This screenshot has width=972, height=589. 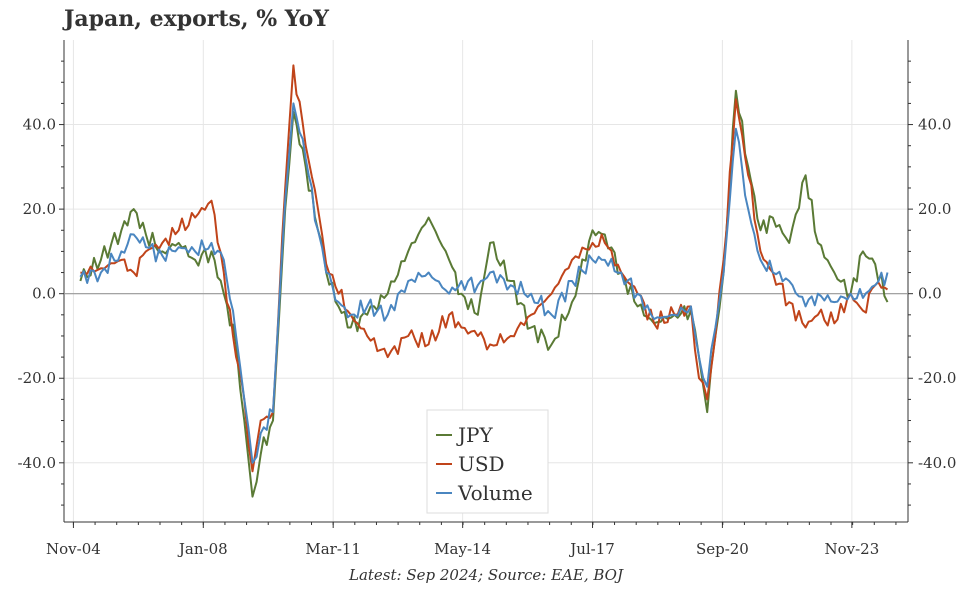 What do you see at coordinates (486, 575) in the screenshot?
I see `chart-caption: Latest: Sep 2024; Source: EAE, BOJ` at bounding box center [486, 575].